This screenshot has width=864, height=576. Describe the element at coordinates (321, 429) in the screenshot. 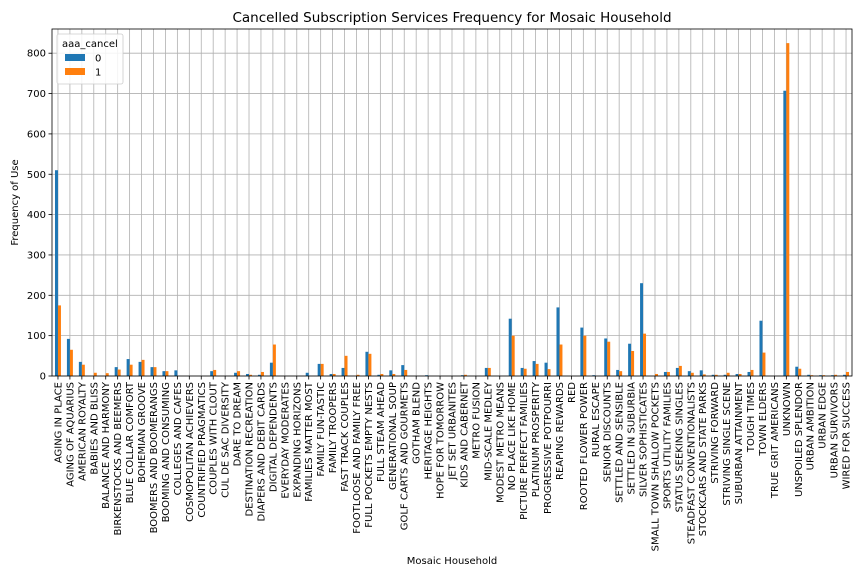

I see `x-tick-label: FAMILY FUN-TASTIC` at that location.